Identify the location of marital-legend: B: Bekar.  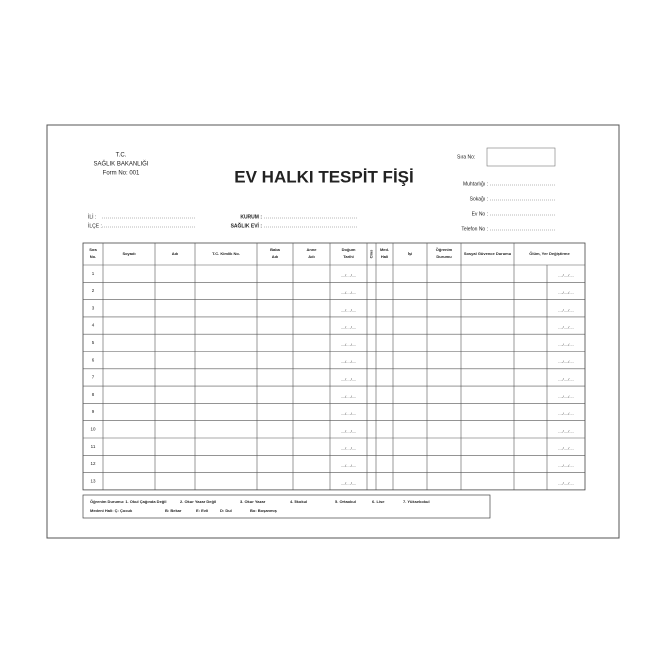
(173, 510).